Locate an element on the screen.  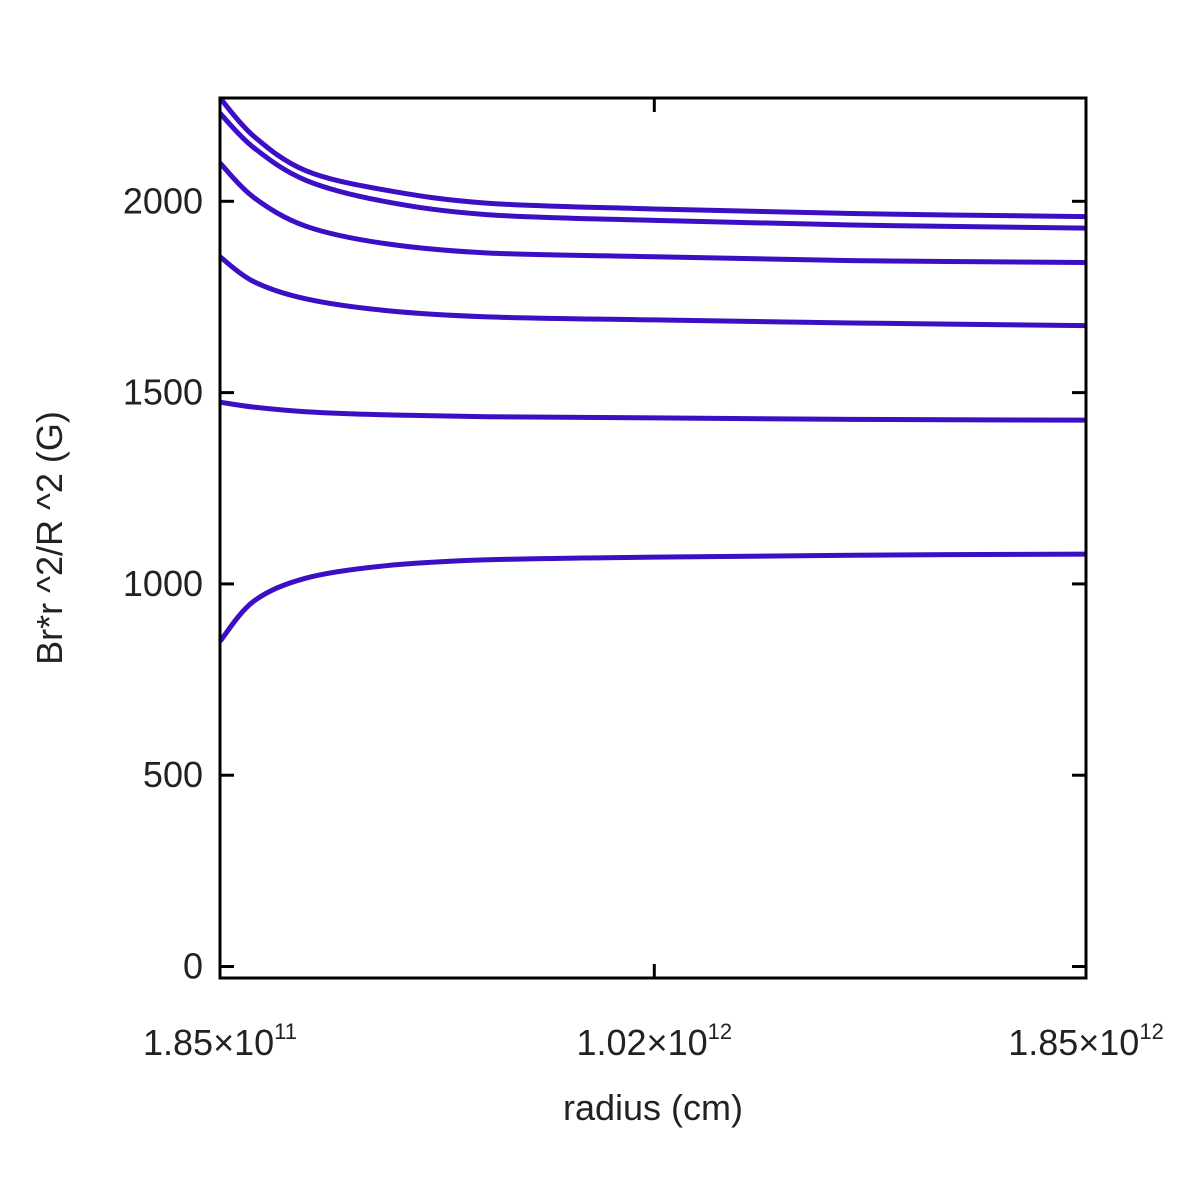
y-tick-label-3: 1000 is located at coordinates (163, 583).